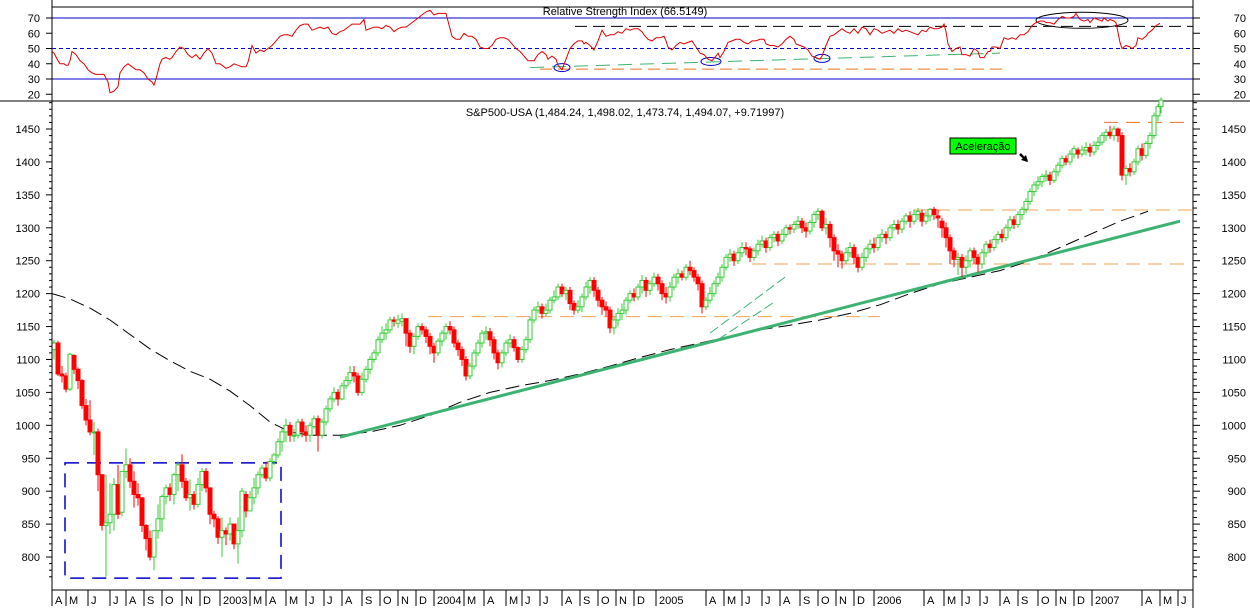 The height and width of the screenshot is (613, 1250). What do you see at coordinates (28, 295) in the screenshot?
I see `price-tick-label-left: 1200` at bounding box center [28, 295].